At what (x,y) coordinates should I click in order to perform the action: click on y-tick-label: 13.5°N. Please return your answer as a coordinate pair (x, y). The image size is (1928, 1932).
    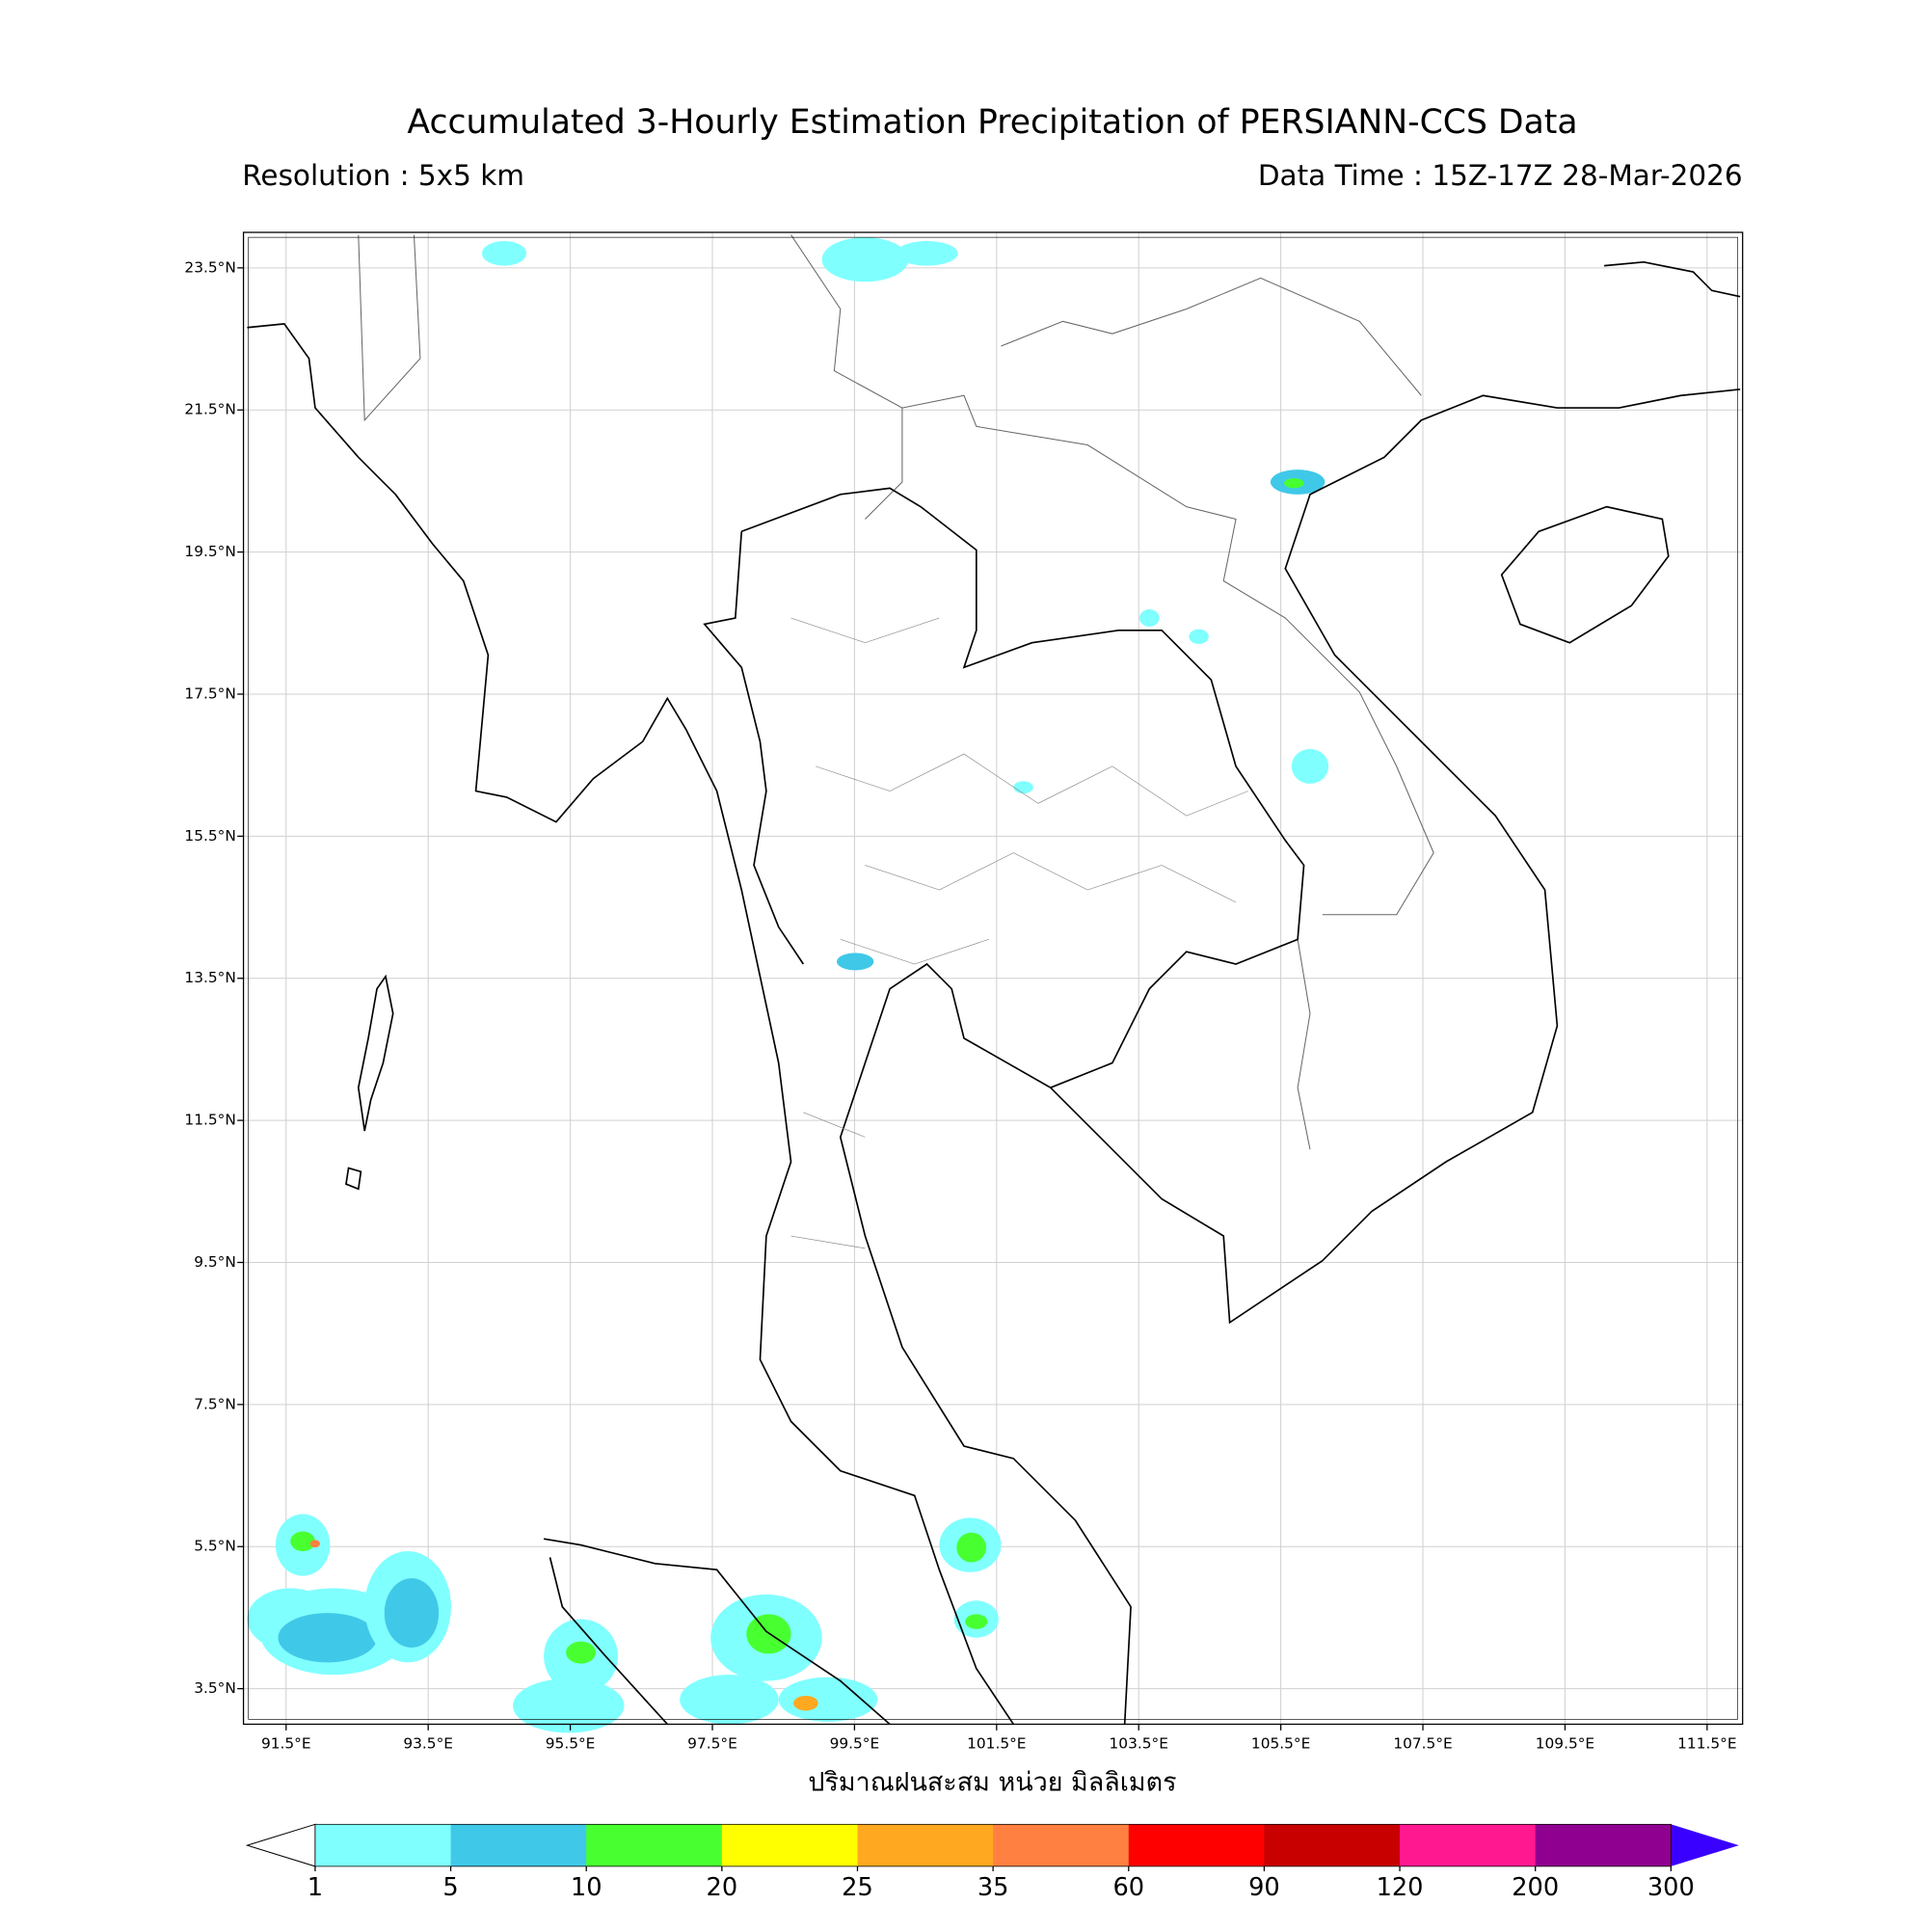
    Looking at the image, I should click on (209, 978).